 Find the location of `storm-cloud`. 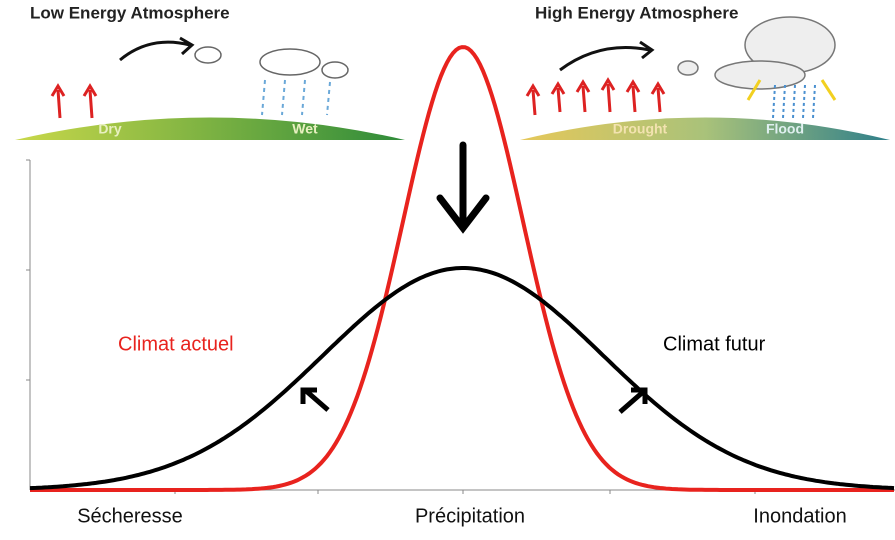

storm-cloud is located at coordinates (756, 53).